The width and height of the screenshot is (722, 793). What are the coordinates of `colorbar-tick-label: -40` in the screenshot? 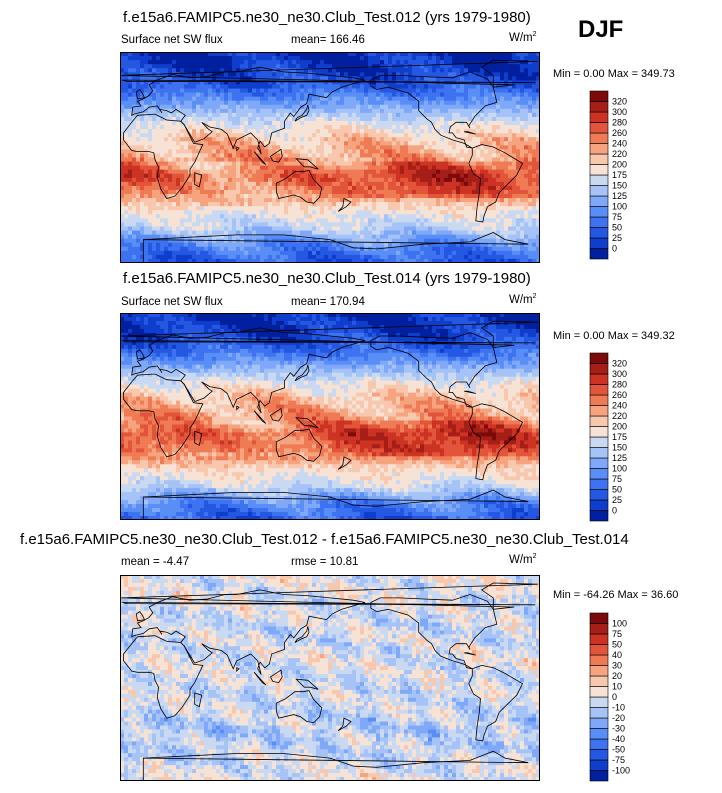 It's located at (618, 739).